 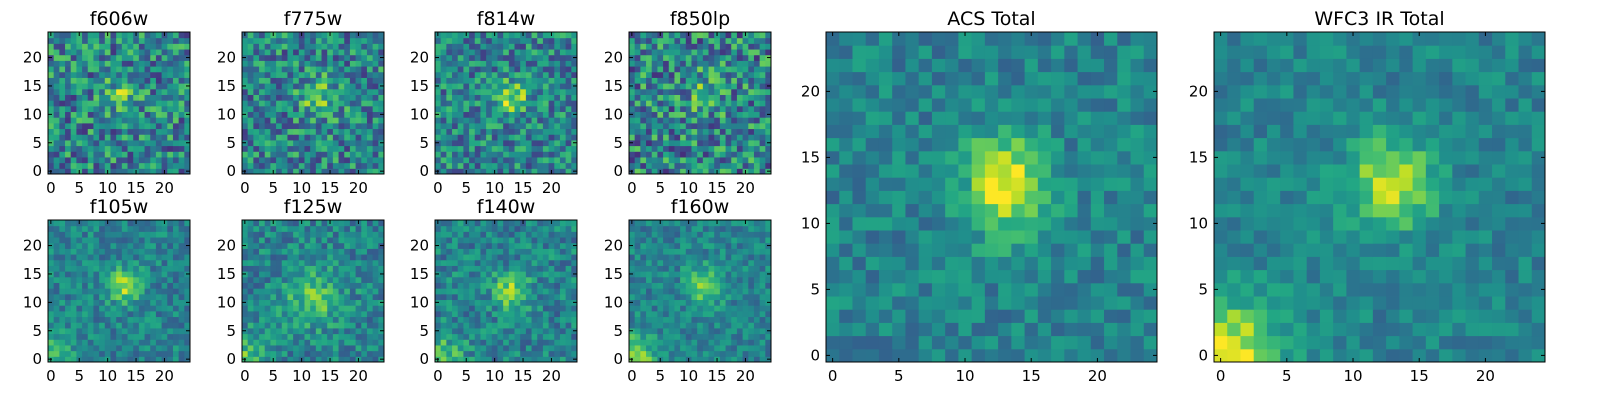 What do you see at coordinates (37, 171) in the screenshot?
I see `y-tick-label: 0` at bounding box center [37, 171].